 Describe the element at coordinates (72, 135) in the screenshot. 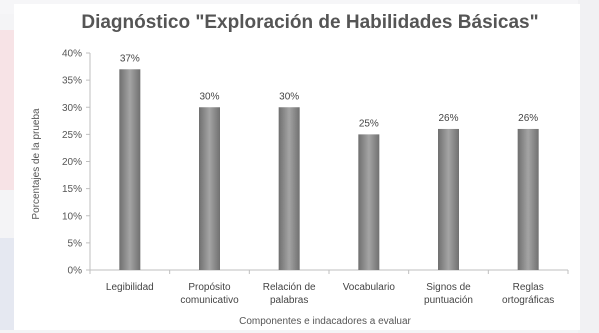

I see `y-tick-label: 25%` at that location.